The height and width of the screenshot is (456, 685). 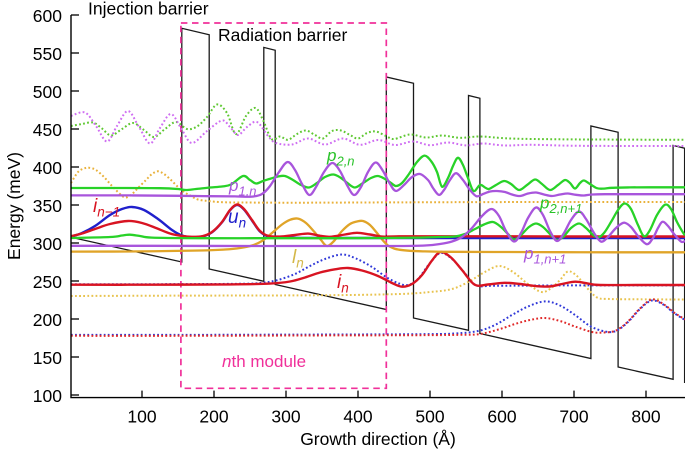 What do you see at coordinates (148, 9) in the screenshot?
I see `svg-text: Injection barrier` at bounding box center [148, 9].